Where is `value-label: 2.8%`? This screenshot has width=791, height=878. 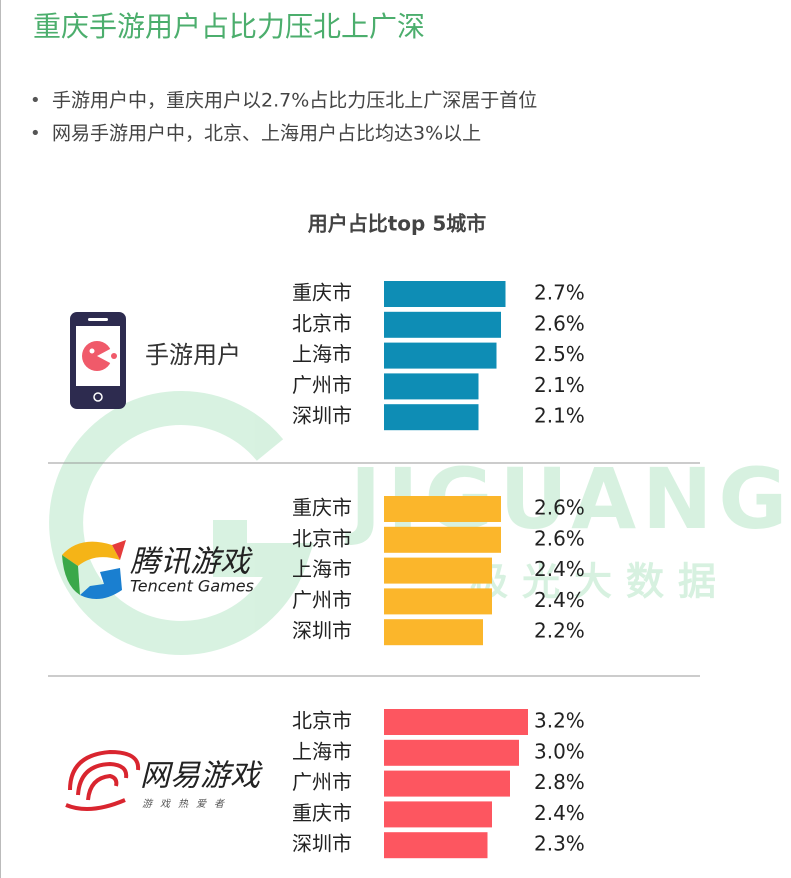
value-label: 2.8% is located at coordinates (559, 782).